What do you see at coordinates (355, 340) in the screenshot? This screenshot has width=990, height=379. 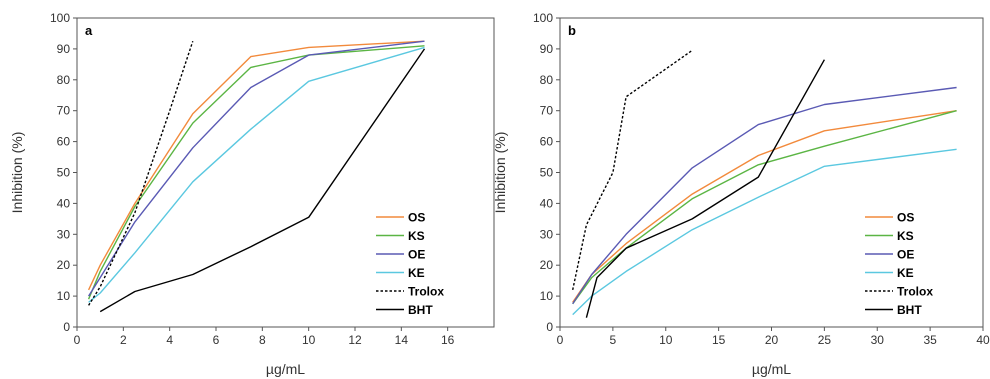 I see `x-tick-label: 12` at bounding box center [355, 340].